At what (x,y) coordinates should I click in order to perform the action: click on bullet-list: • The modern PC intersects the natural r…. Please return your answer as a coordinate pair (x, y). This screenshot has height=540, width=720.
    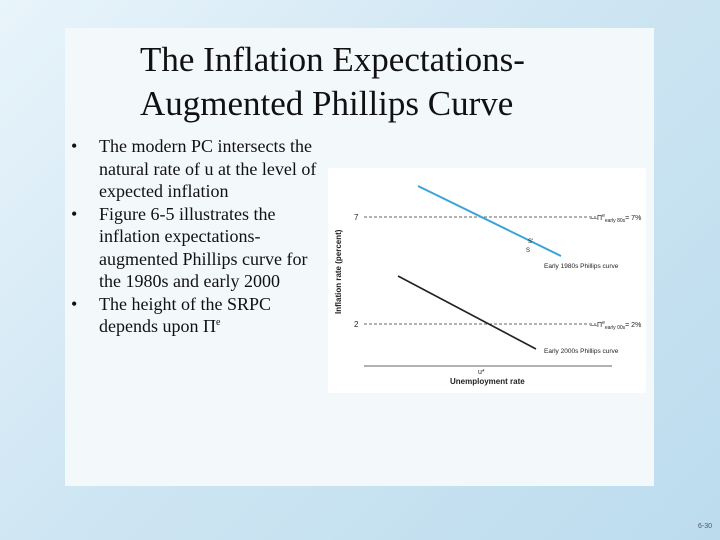
    Looking at the image, I should click on (194, 236).